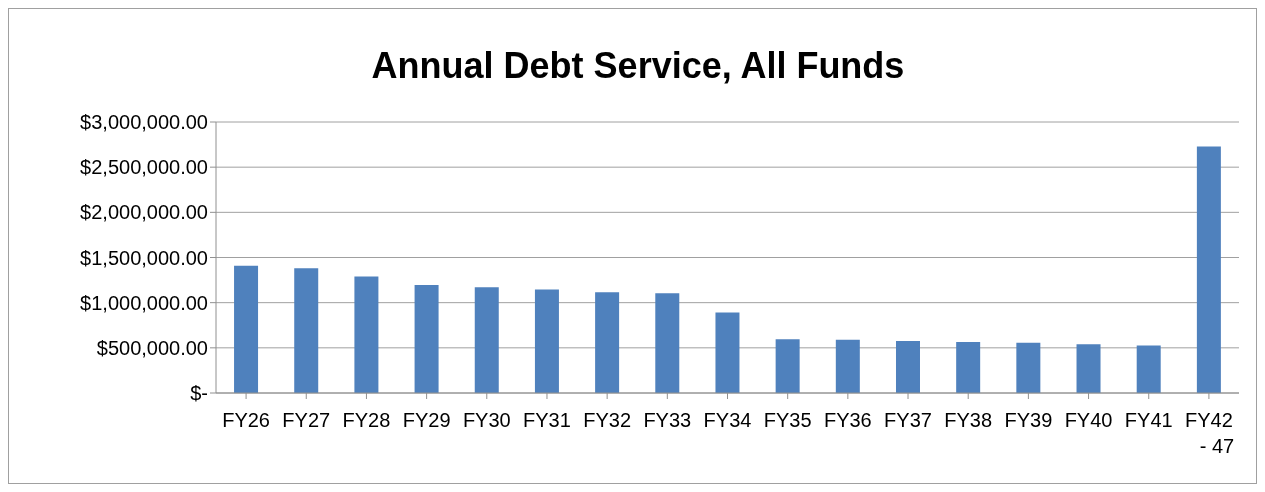  What do you see at coordinates (144, 167) in the screenshot?
I see `y-tick-label: $2,500,000.00` at bounding box center [144, 167].